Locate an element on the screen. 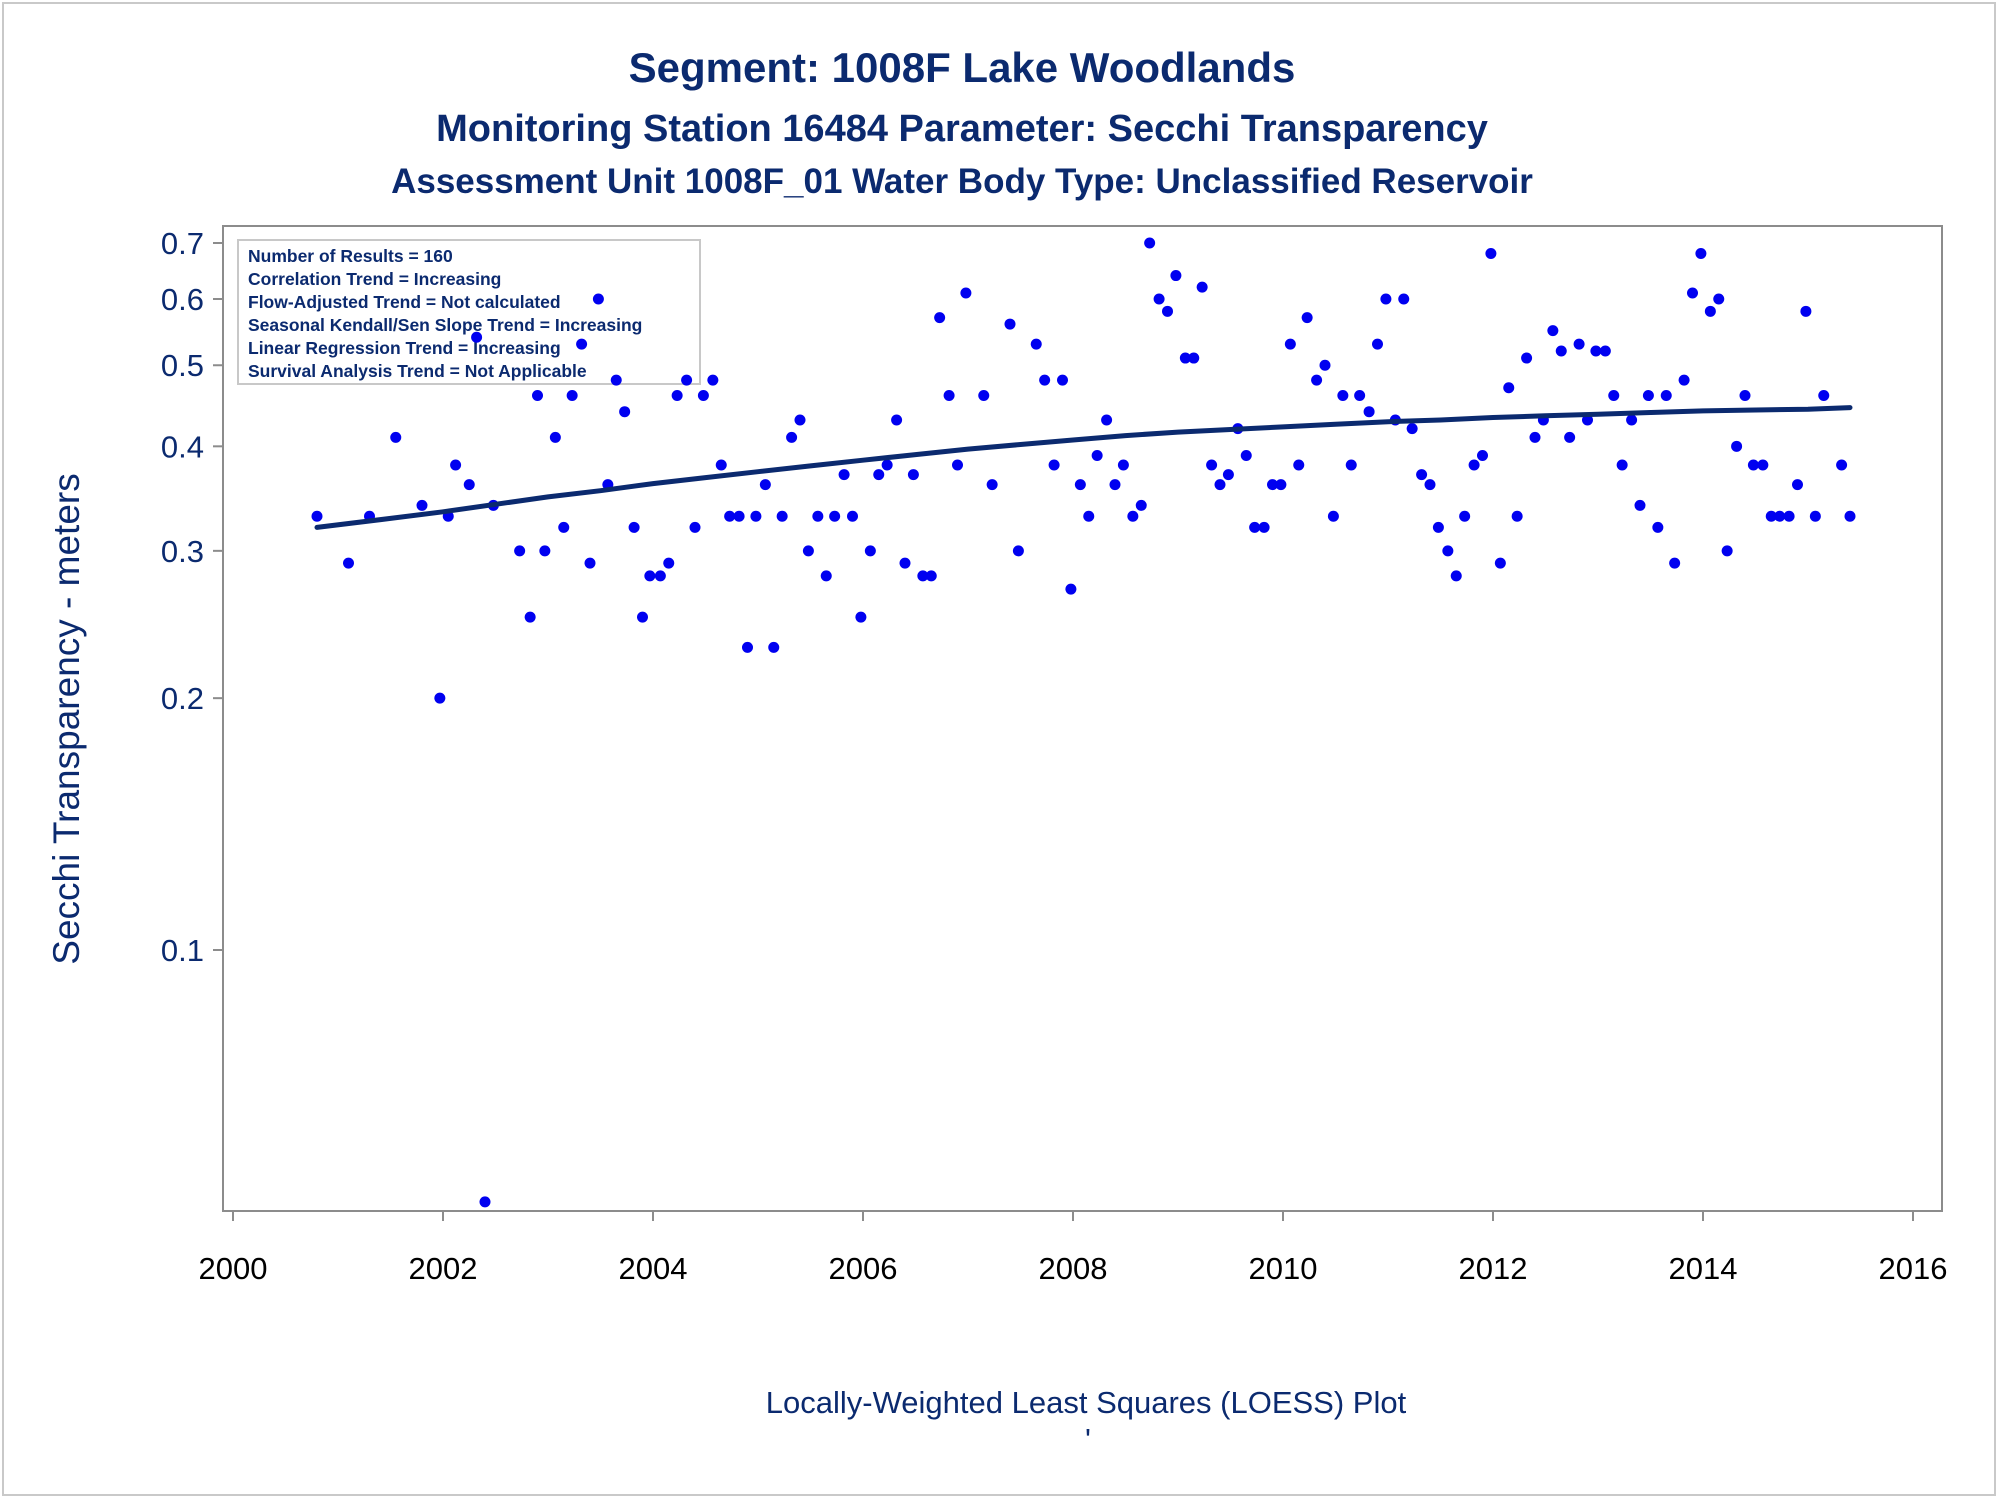  y-tick-label: 0.4 is located at coordinates (182, 446).